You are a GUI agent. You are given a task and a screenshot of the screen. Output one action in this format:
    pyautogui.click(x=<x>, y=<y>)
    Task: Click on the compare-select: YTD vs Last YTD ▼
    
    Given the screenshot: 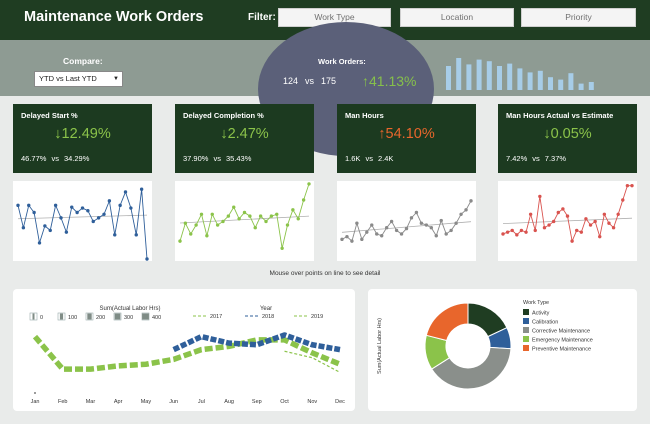 What is the action you would take?
    pyautogui.click(x=78, y=79)
    